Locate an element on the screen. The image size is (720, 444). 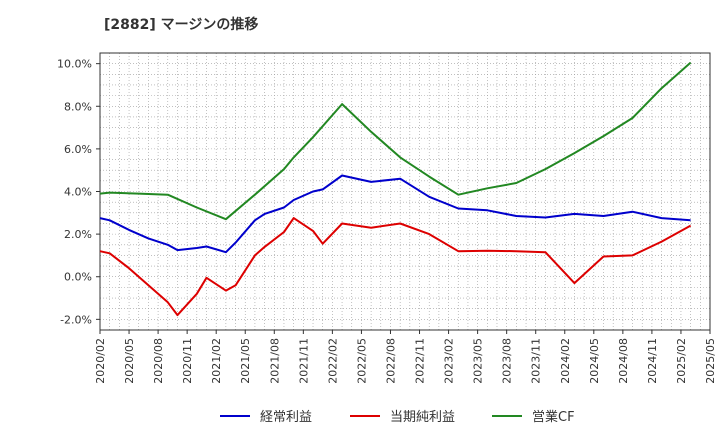
x-tick-label: 2023/02 is located at coordinates (449, 361).